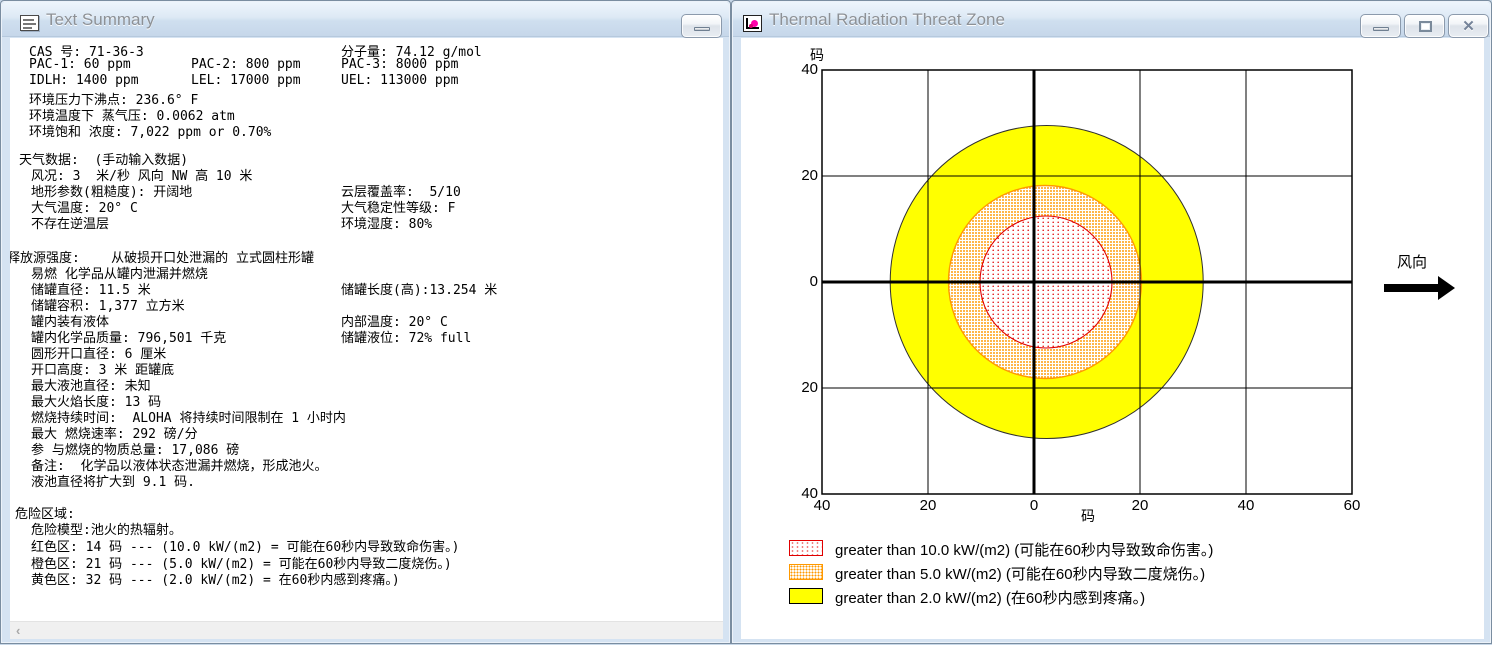 The image size is (1492, 645). I want to click on text-line: 储罐容积: 1,377 立方米, so click(366, 304).